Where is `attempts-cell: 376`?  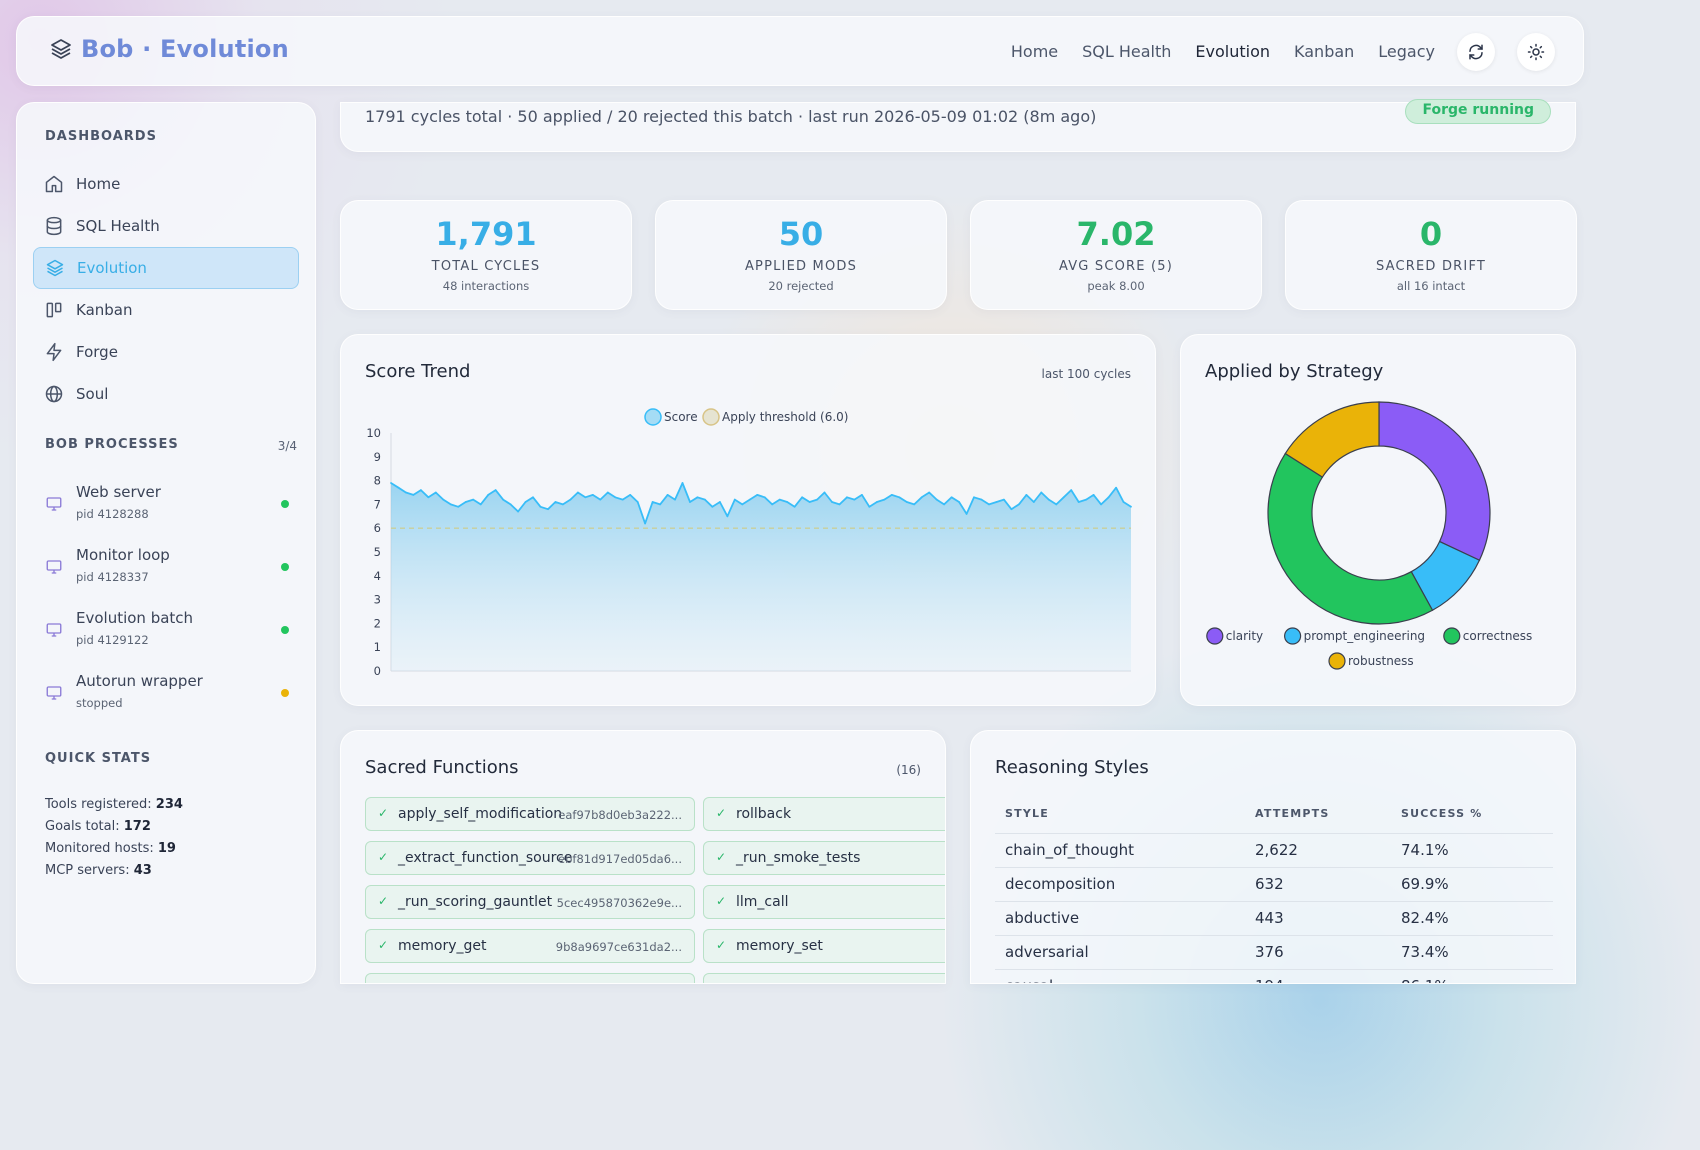
attempts-cell: 376 is located at coordinates (1318, 951).